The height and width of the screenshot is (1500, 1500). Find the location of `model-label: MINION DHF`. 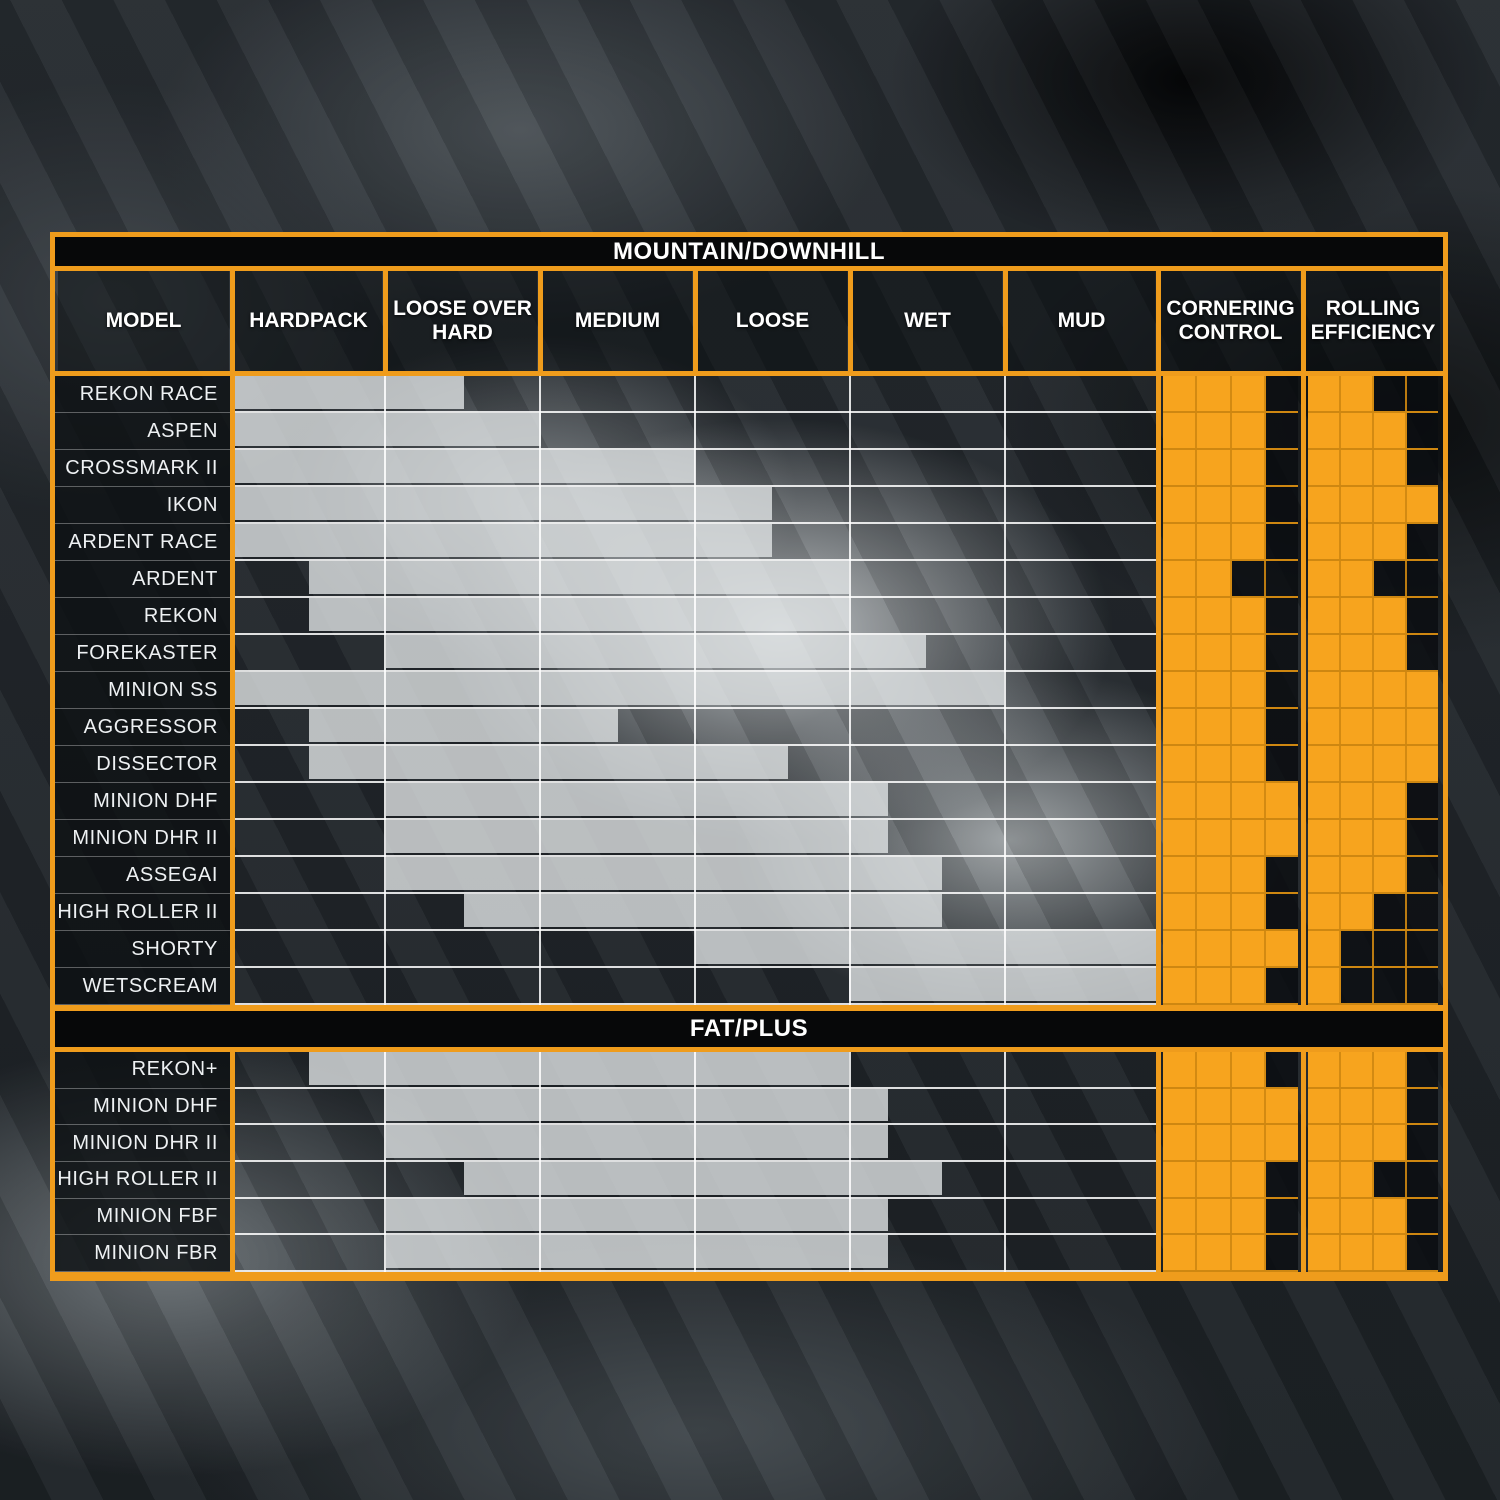

model-label: MINION DHF is located at coordinates (143, 801).